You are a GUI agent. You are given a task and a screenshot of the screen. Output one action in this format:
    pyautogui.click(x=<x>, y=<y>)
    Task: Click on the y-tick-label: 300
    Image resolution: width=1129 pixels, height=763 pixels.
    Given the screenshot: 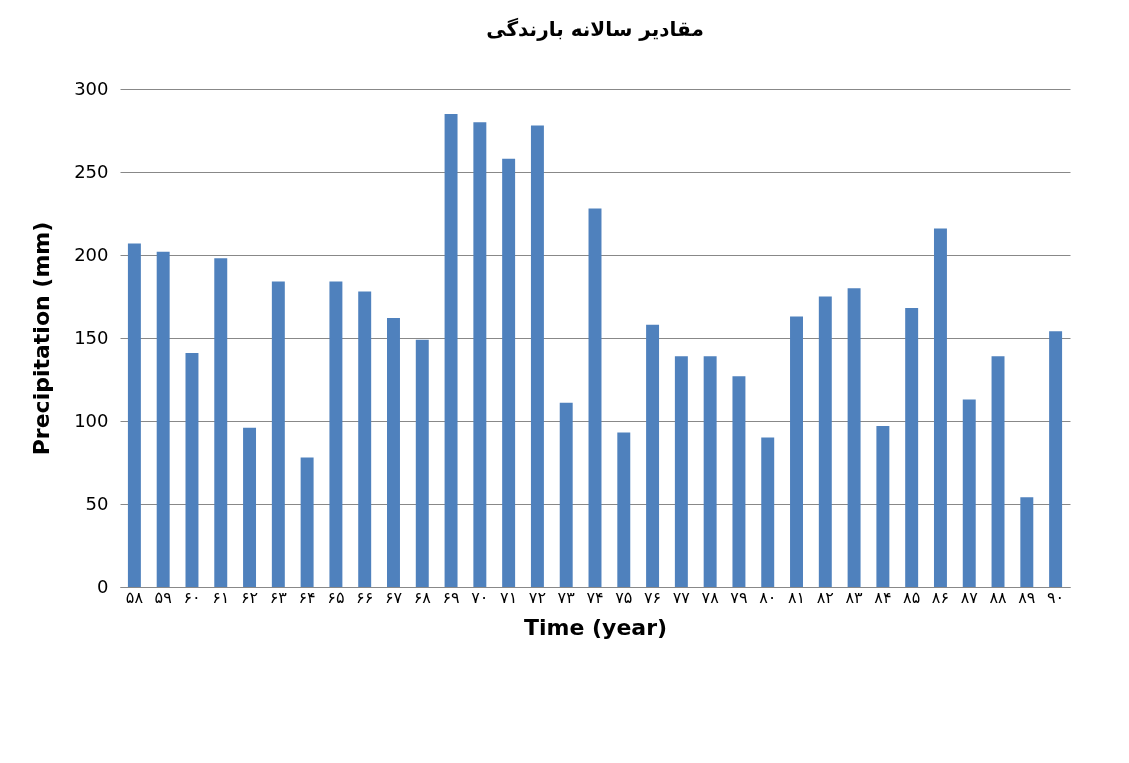 What is the action you would take?
    pyautogui.click(x=91, y=88)
    